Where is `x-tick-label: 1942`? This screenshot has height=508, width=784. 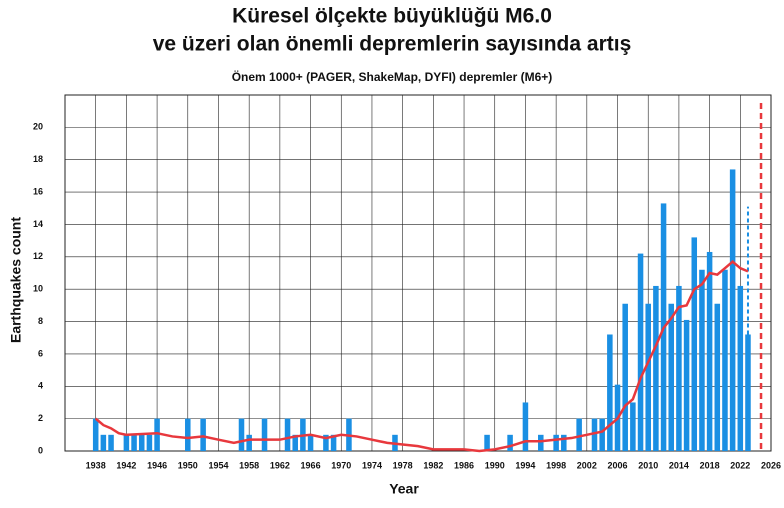
x-tick-label: 1942 is located at coordinates (126, 465).